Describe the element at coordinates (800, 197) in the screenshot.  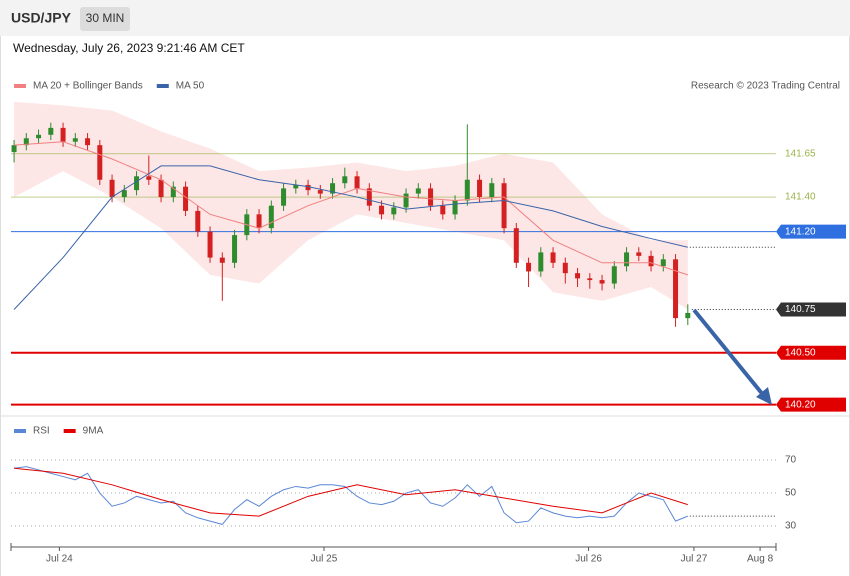
I see `level-label: 141.40` at that location.